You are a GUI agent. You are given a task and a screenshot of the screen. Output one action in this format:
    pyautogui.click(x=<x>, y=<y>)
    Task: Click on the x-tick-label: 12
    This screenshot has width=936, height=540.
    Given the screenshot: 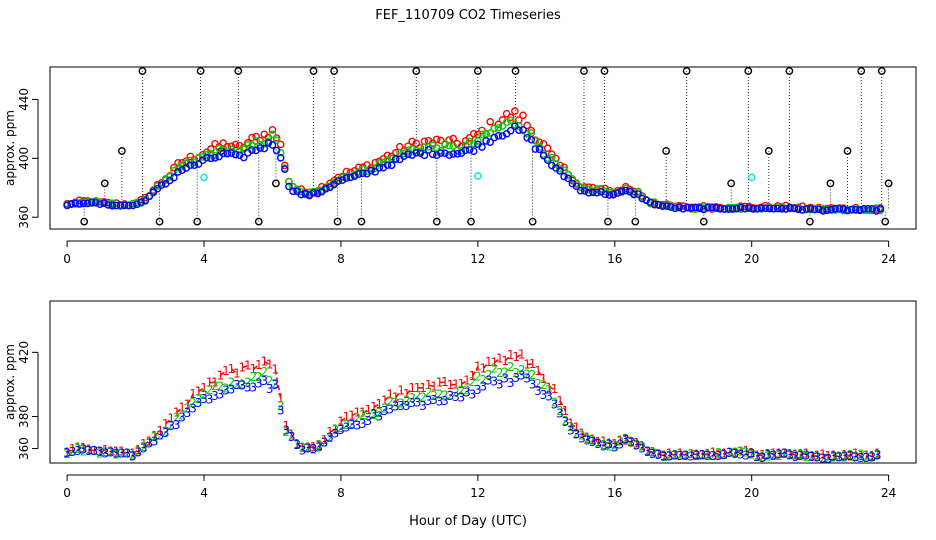 What is the action you would take?
    pyautogui.click(x=477, y=259)
    